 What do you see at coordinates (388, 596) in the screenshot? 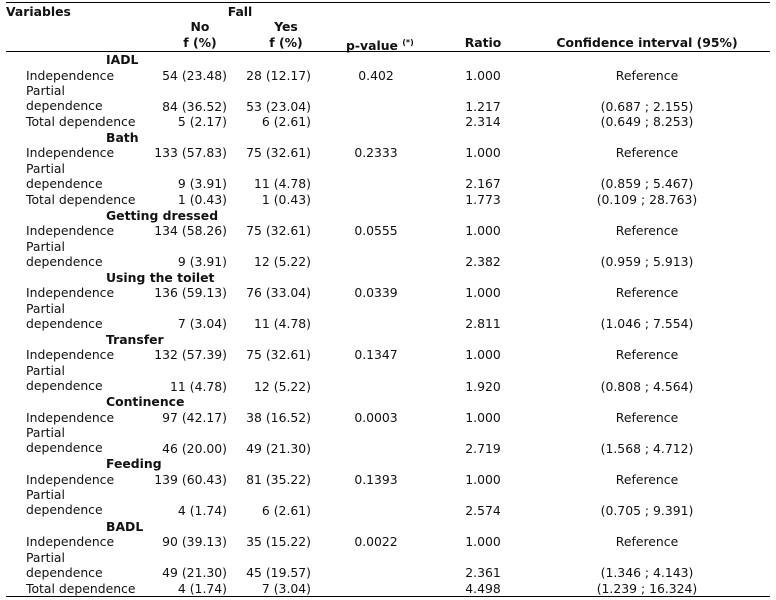
I see `bottom-rule` at bounding box center [388, 596].